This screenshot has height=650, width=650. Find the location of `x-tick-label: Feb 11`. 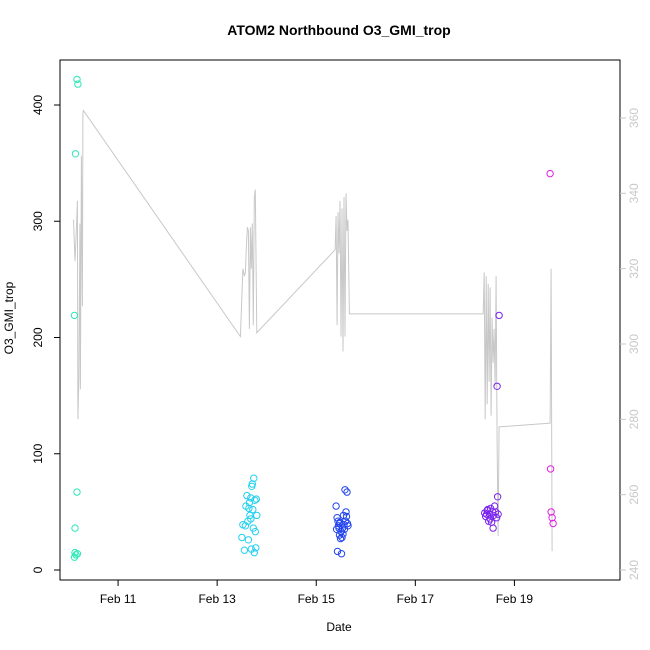

x-tick-label: Feb 11 is located at coordinates (118, 599).